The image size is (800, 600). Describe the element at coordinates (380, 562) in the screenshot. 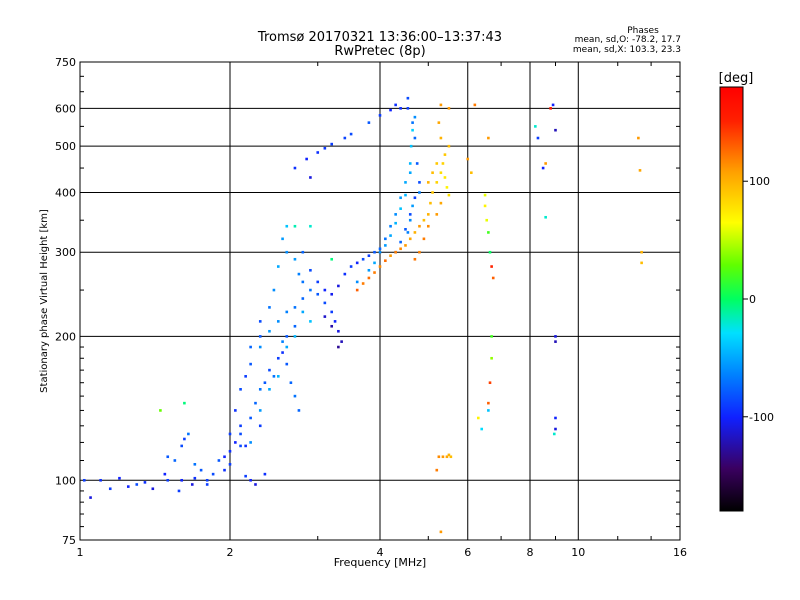

I see `x-axis-label: Frequency [MHz]` at that location.